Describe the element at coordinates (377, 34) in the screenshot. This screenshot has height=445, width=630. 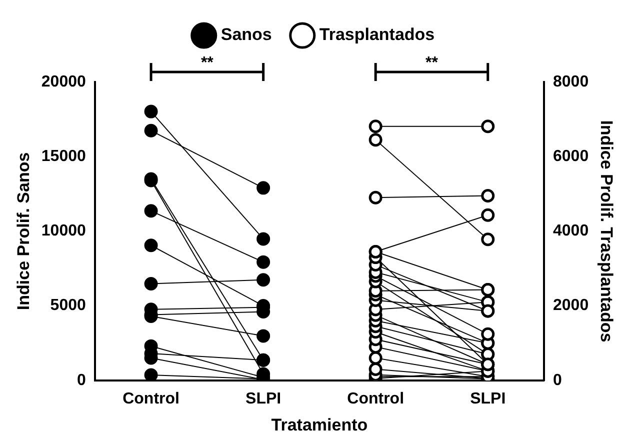
I see `legend-label: Trasplantados` at that location.